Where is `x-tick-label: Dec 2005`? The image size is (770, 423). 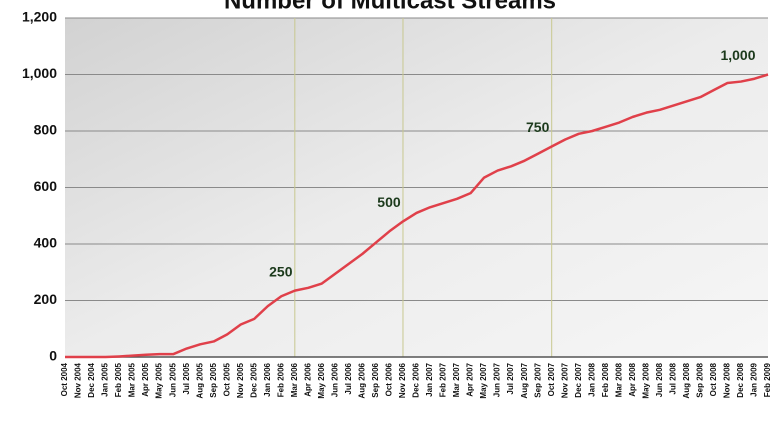
x-tick-label: Dec 2005 is located at coordinates (253, 379).